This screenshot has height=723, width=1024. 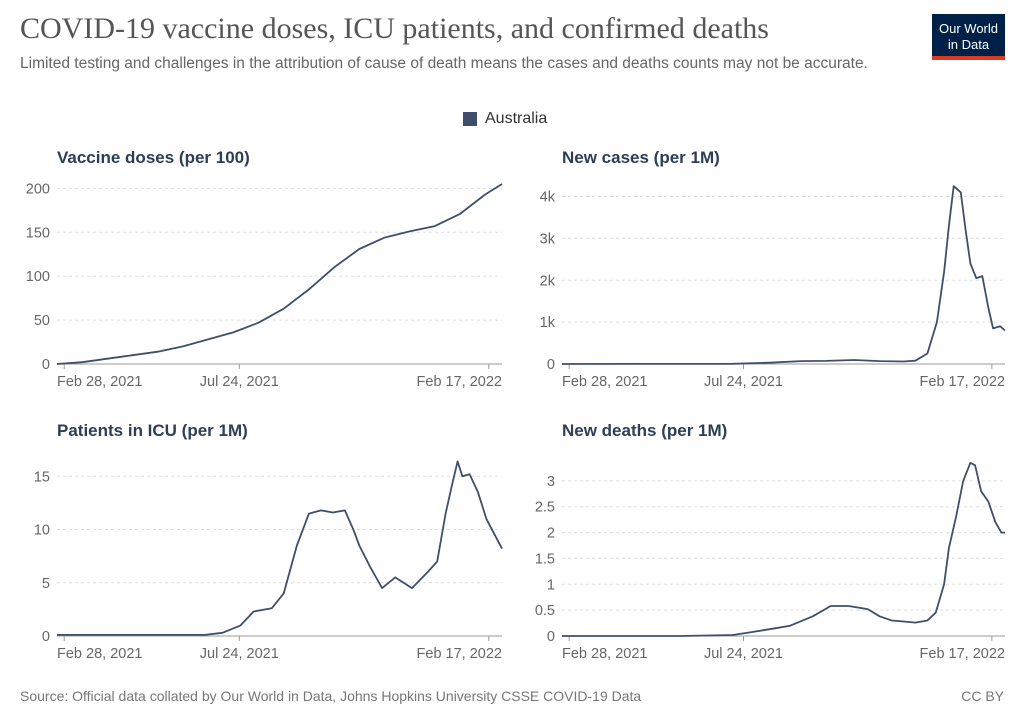 I want to click on panel-title-1: Vaccine doses (per 100), so click(x=153, y=157).